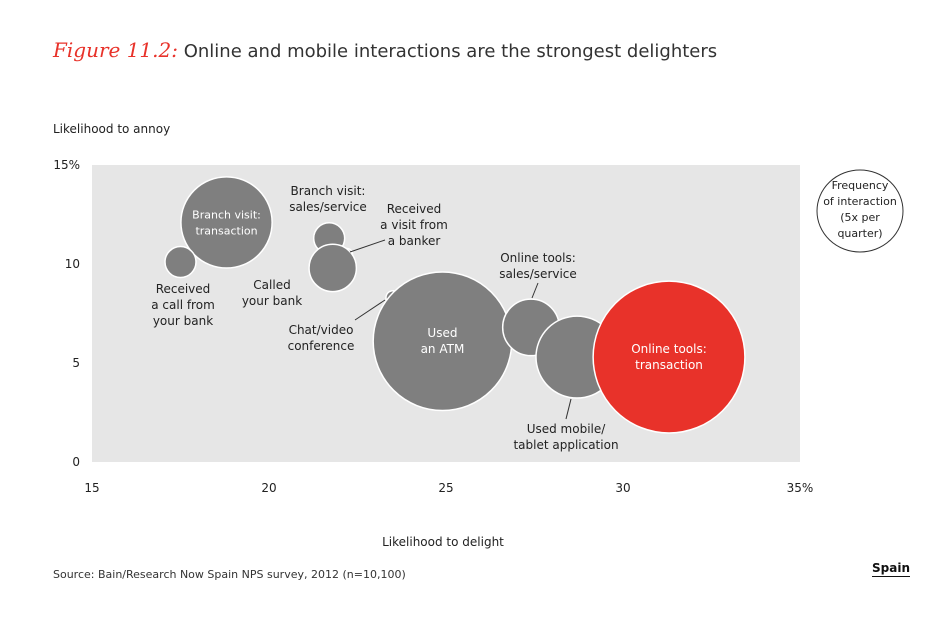  Describe the element at coordinates (328, 207) in the screenshot. I see `bubble-label-2-line: sales/service` at that location.